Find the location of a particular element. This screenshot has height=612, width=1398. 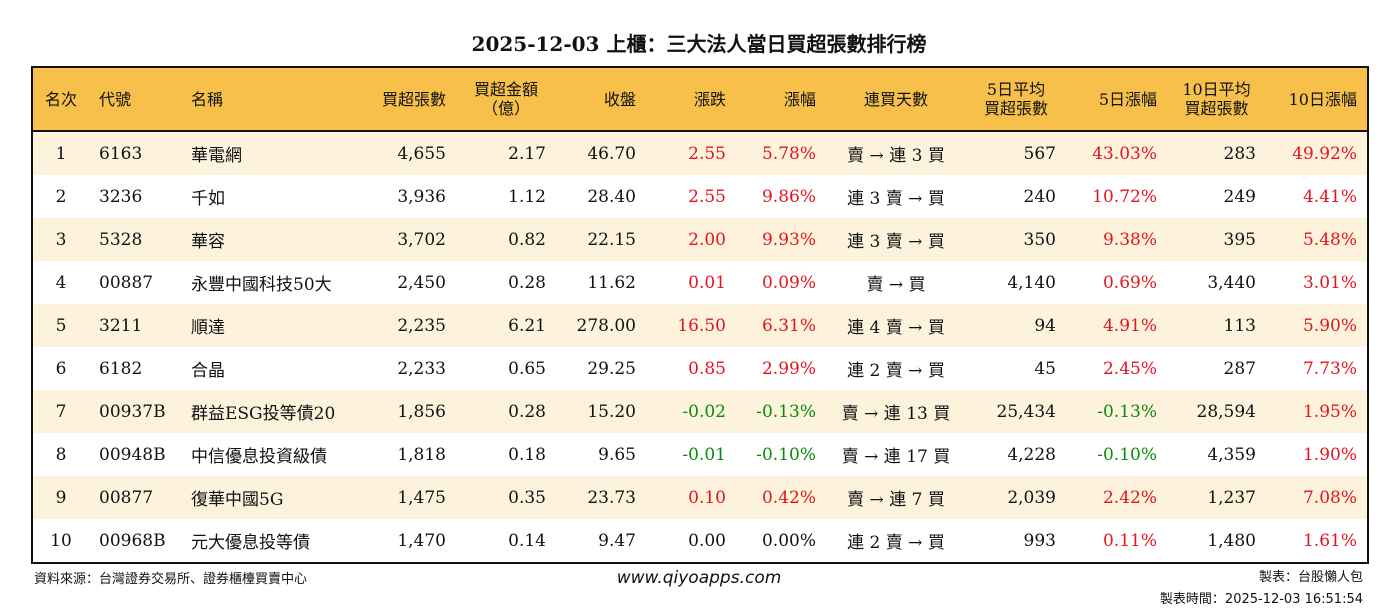

cell-pct: 0.42% is located at coordinates (788, 497).